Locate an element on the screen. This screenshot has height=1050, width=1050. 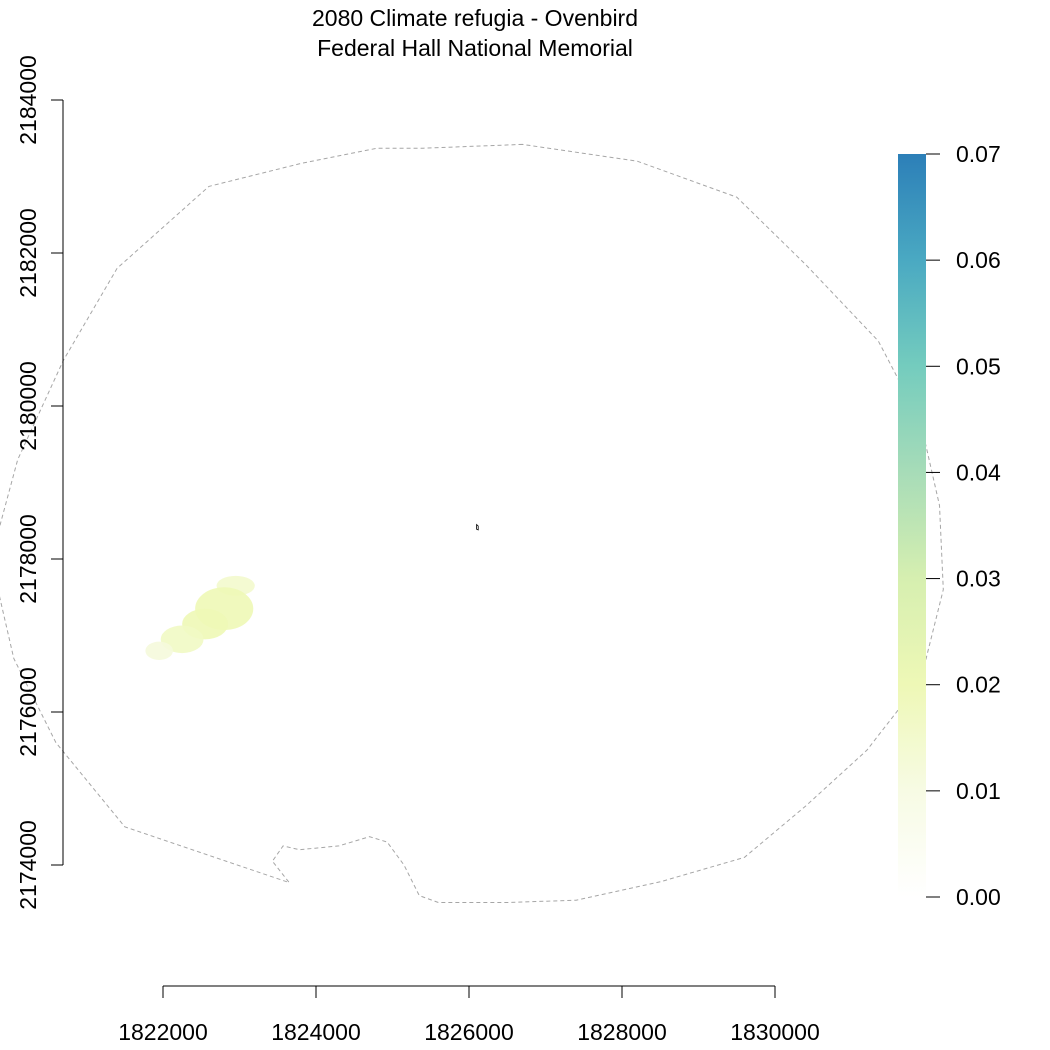
colorbar-tick-label: 0.02 is located at coordinates (978, 685).